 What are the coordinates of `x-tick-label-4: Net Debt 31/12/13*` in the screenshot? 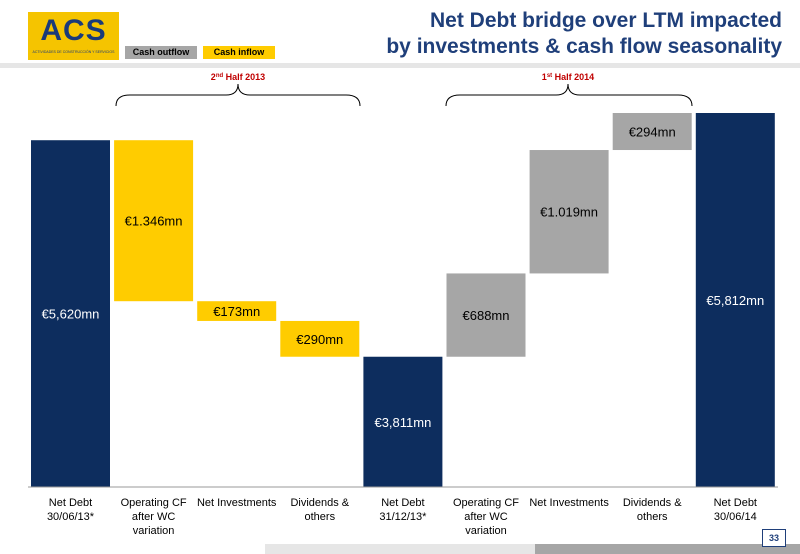 It's located at (403, 510).